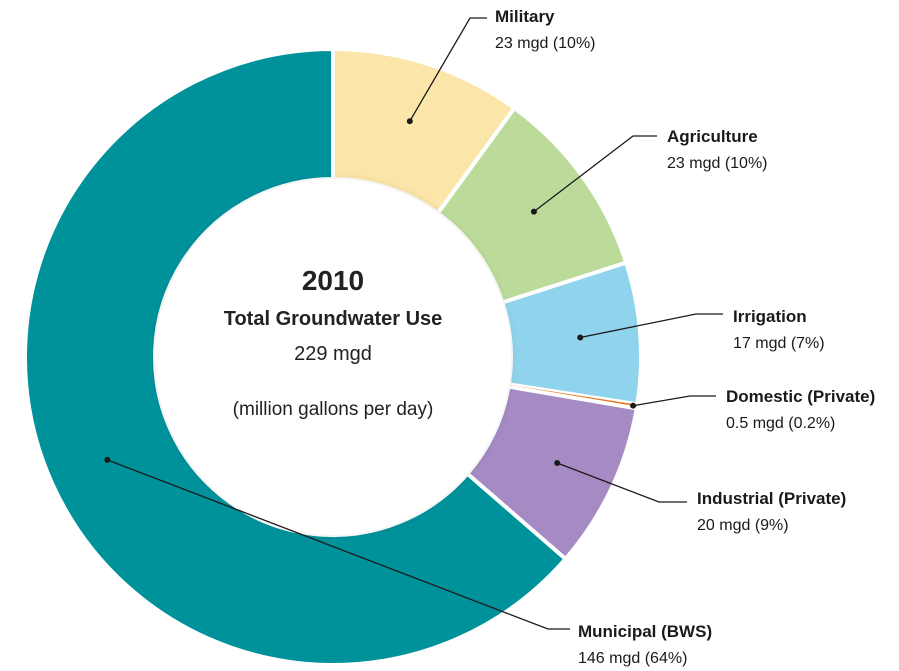 The height and width of the screenshot is (671, 899). Describe the element at coordinates (448, 69) in the screenshot. I see `leader-line-military` at that location.